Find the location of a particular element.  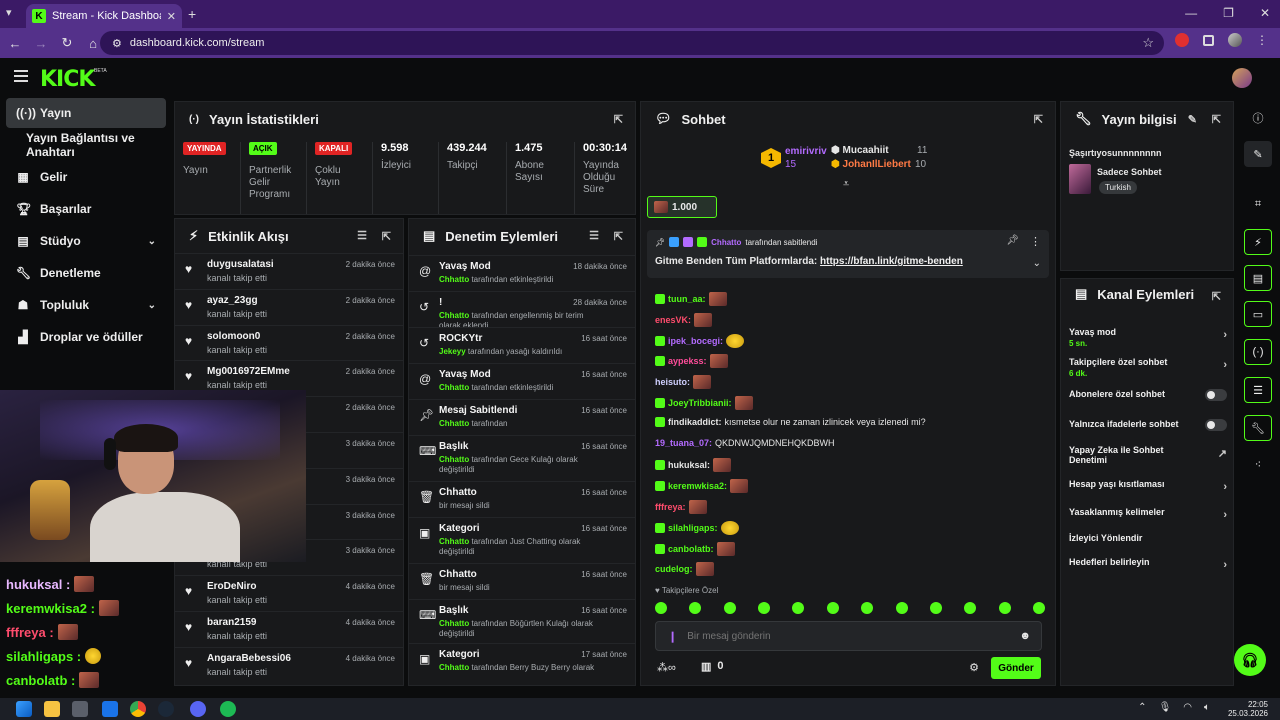

channel-action-row: Hedefleri belirleyin › is located at coordinates (1148, 564).